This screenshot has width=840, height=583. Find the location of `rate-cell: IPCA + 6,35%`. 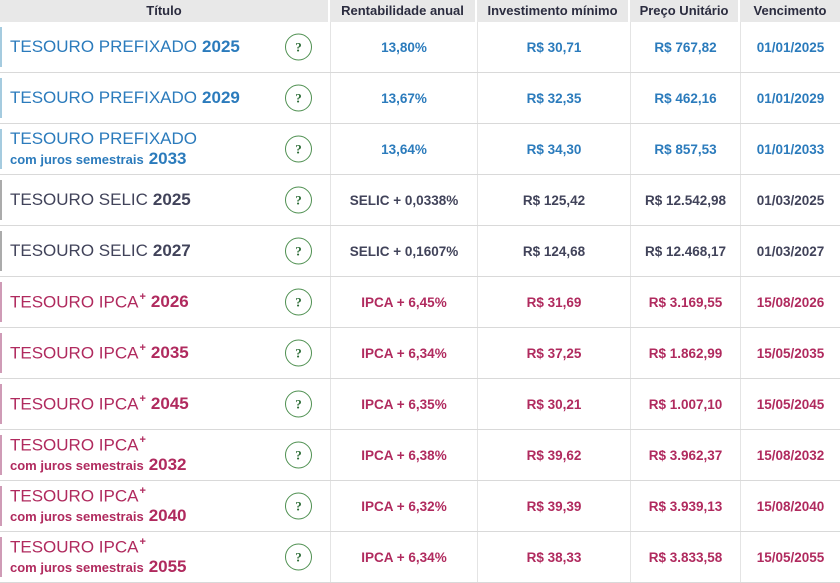

rate-cell: IPCA + 6,35% is located at coordinates (403, 404).